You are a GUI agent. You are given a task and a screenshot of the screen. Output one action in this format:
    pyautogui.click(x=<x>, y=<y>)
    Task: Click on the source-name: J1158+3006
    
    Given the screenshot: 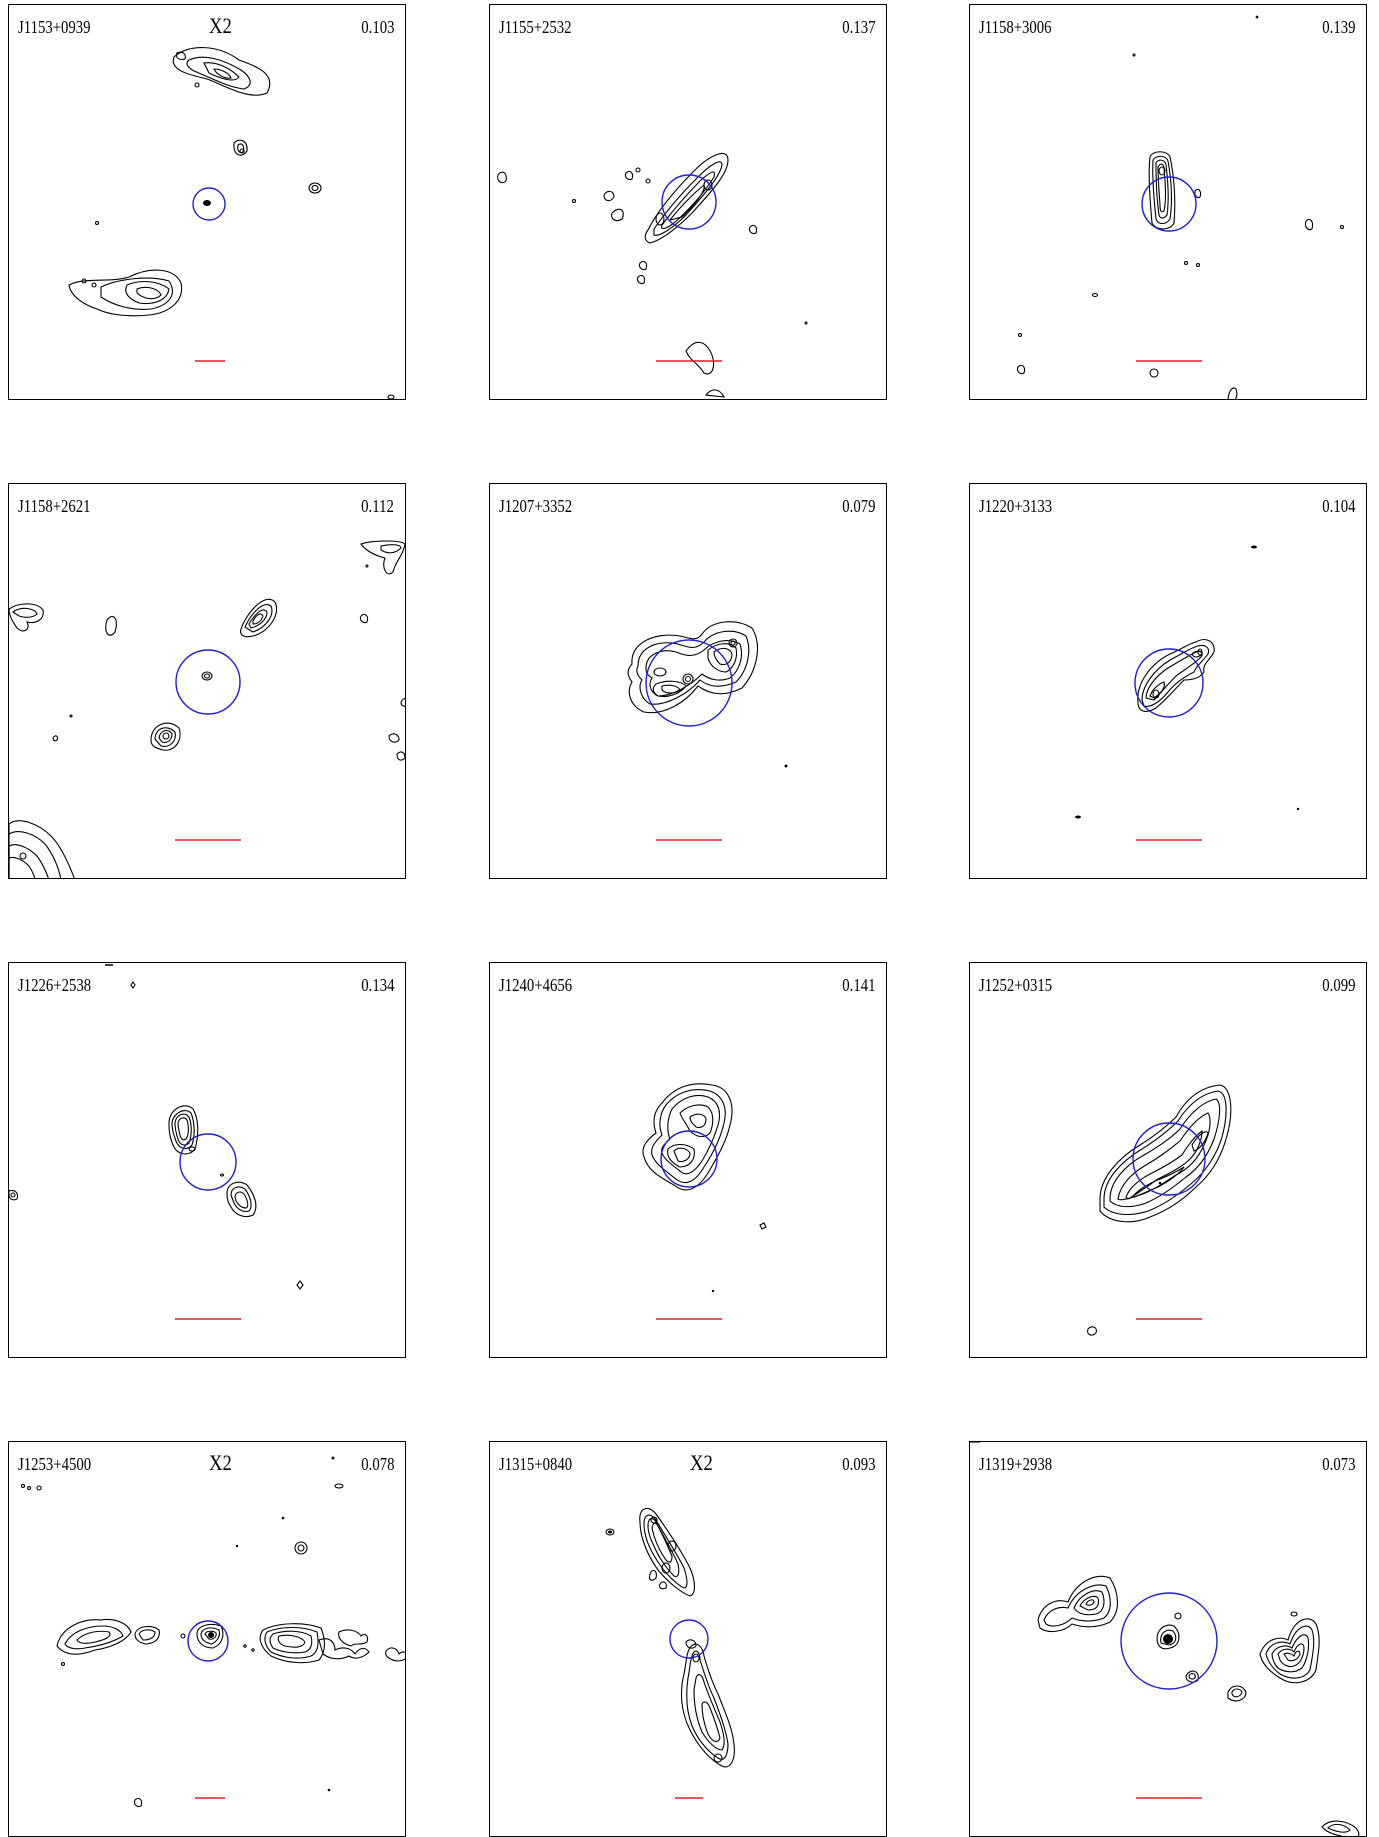 What is the action you would take?
    pyautogui.click(x=1015, y=27)
    